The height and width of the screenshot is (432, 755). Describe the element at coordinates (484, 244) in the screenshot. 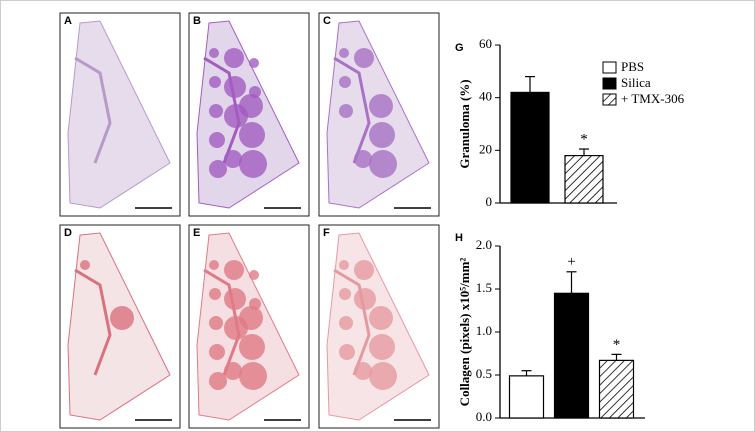

I see `y-tick-label: 2.0` at that location.